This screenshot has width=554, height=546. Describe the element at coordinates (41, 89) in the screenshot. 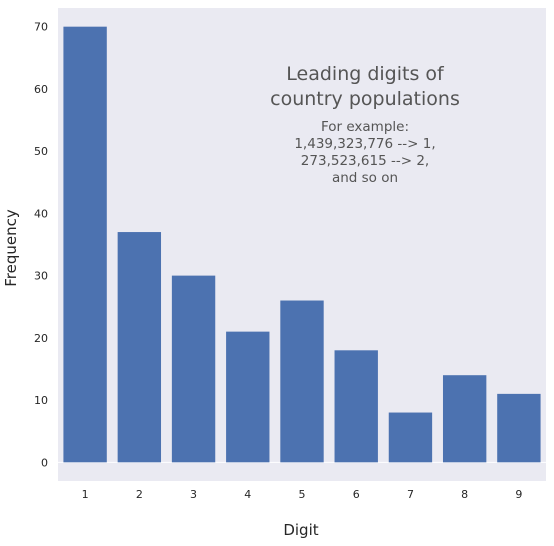

I see `y-tick-label: 60` at that location.